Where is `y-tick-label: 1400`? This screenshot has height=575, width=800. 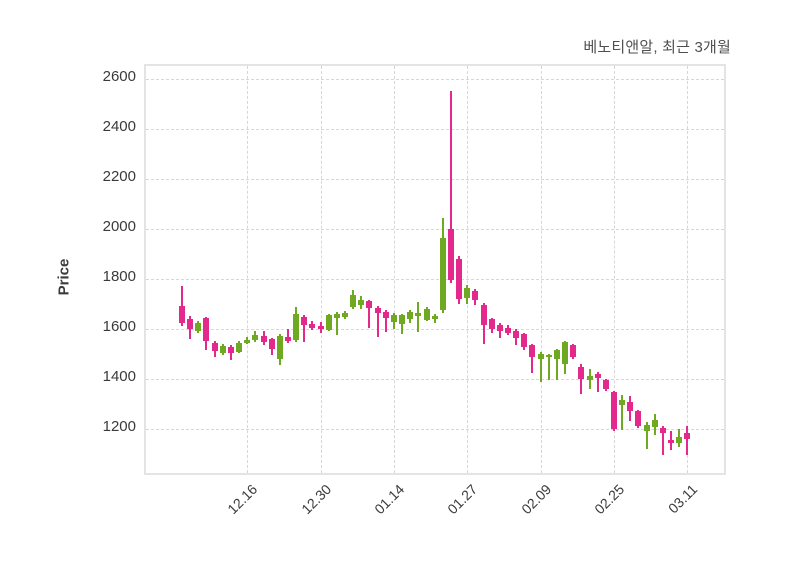 y-tick-label: 1400 is located at coordinates (119, 377).